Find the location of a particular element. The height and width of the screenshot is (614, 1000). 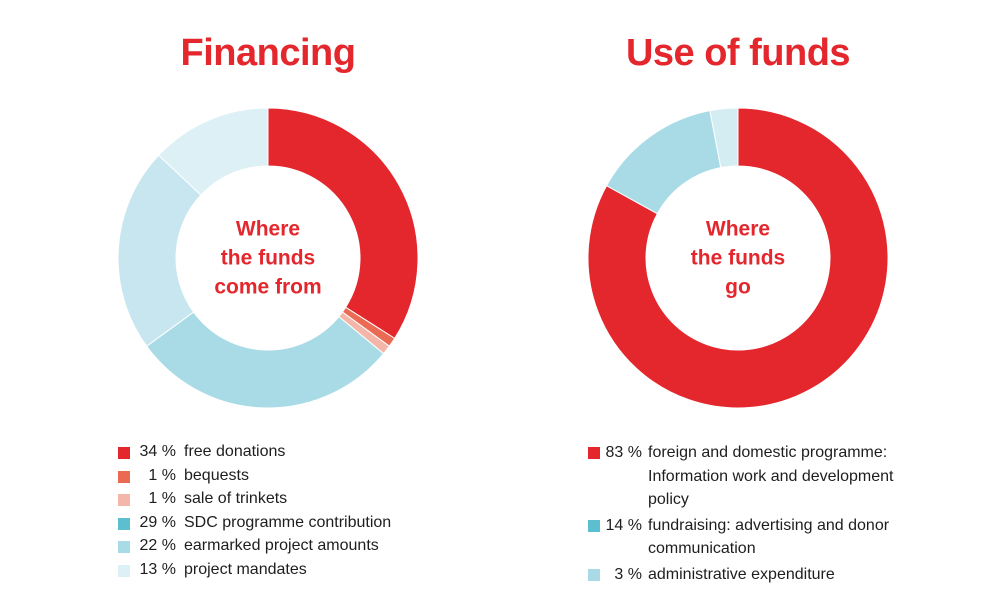

legend-label: bequests is located at coordinates (216, 475).